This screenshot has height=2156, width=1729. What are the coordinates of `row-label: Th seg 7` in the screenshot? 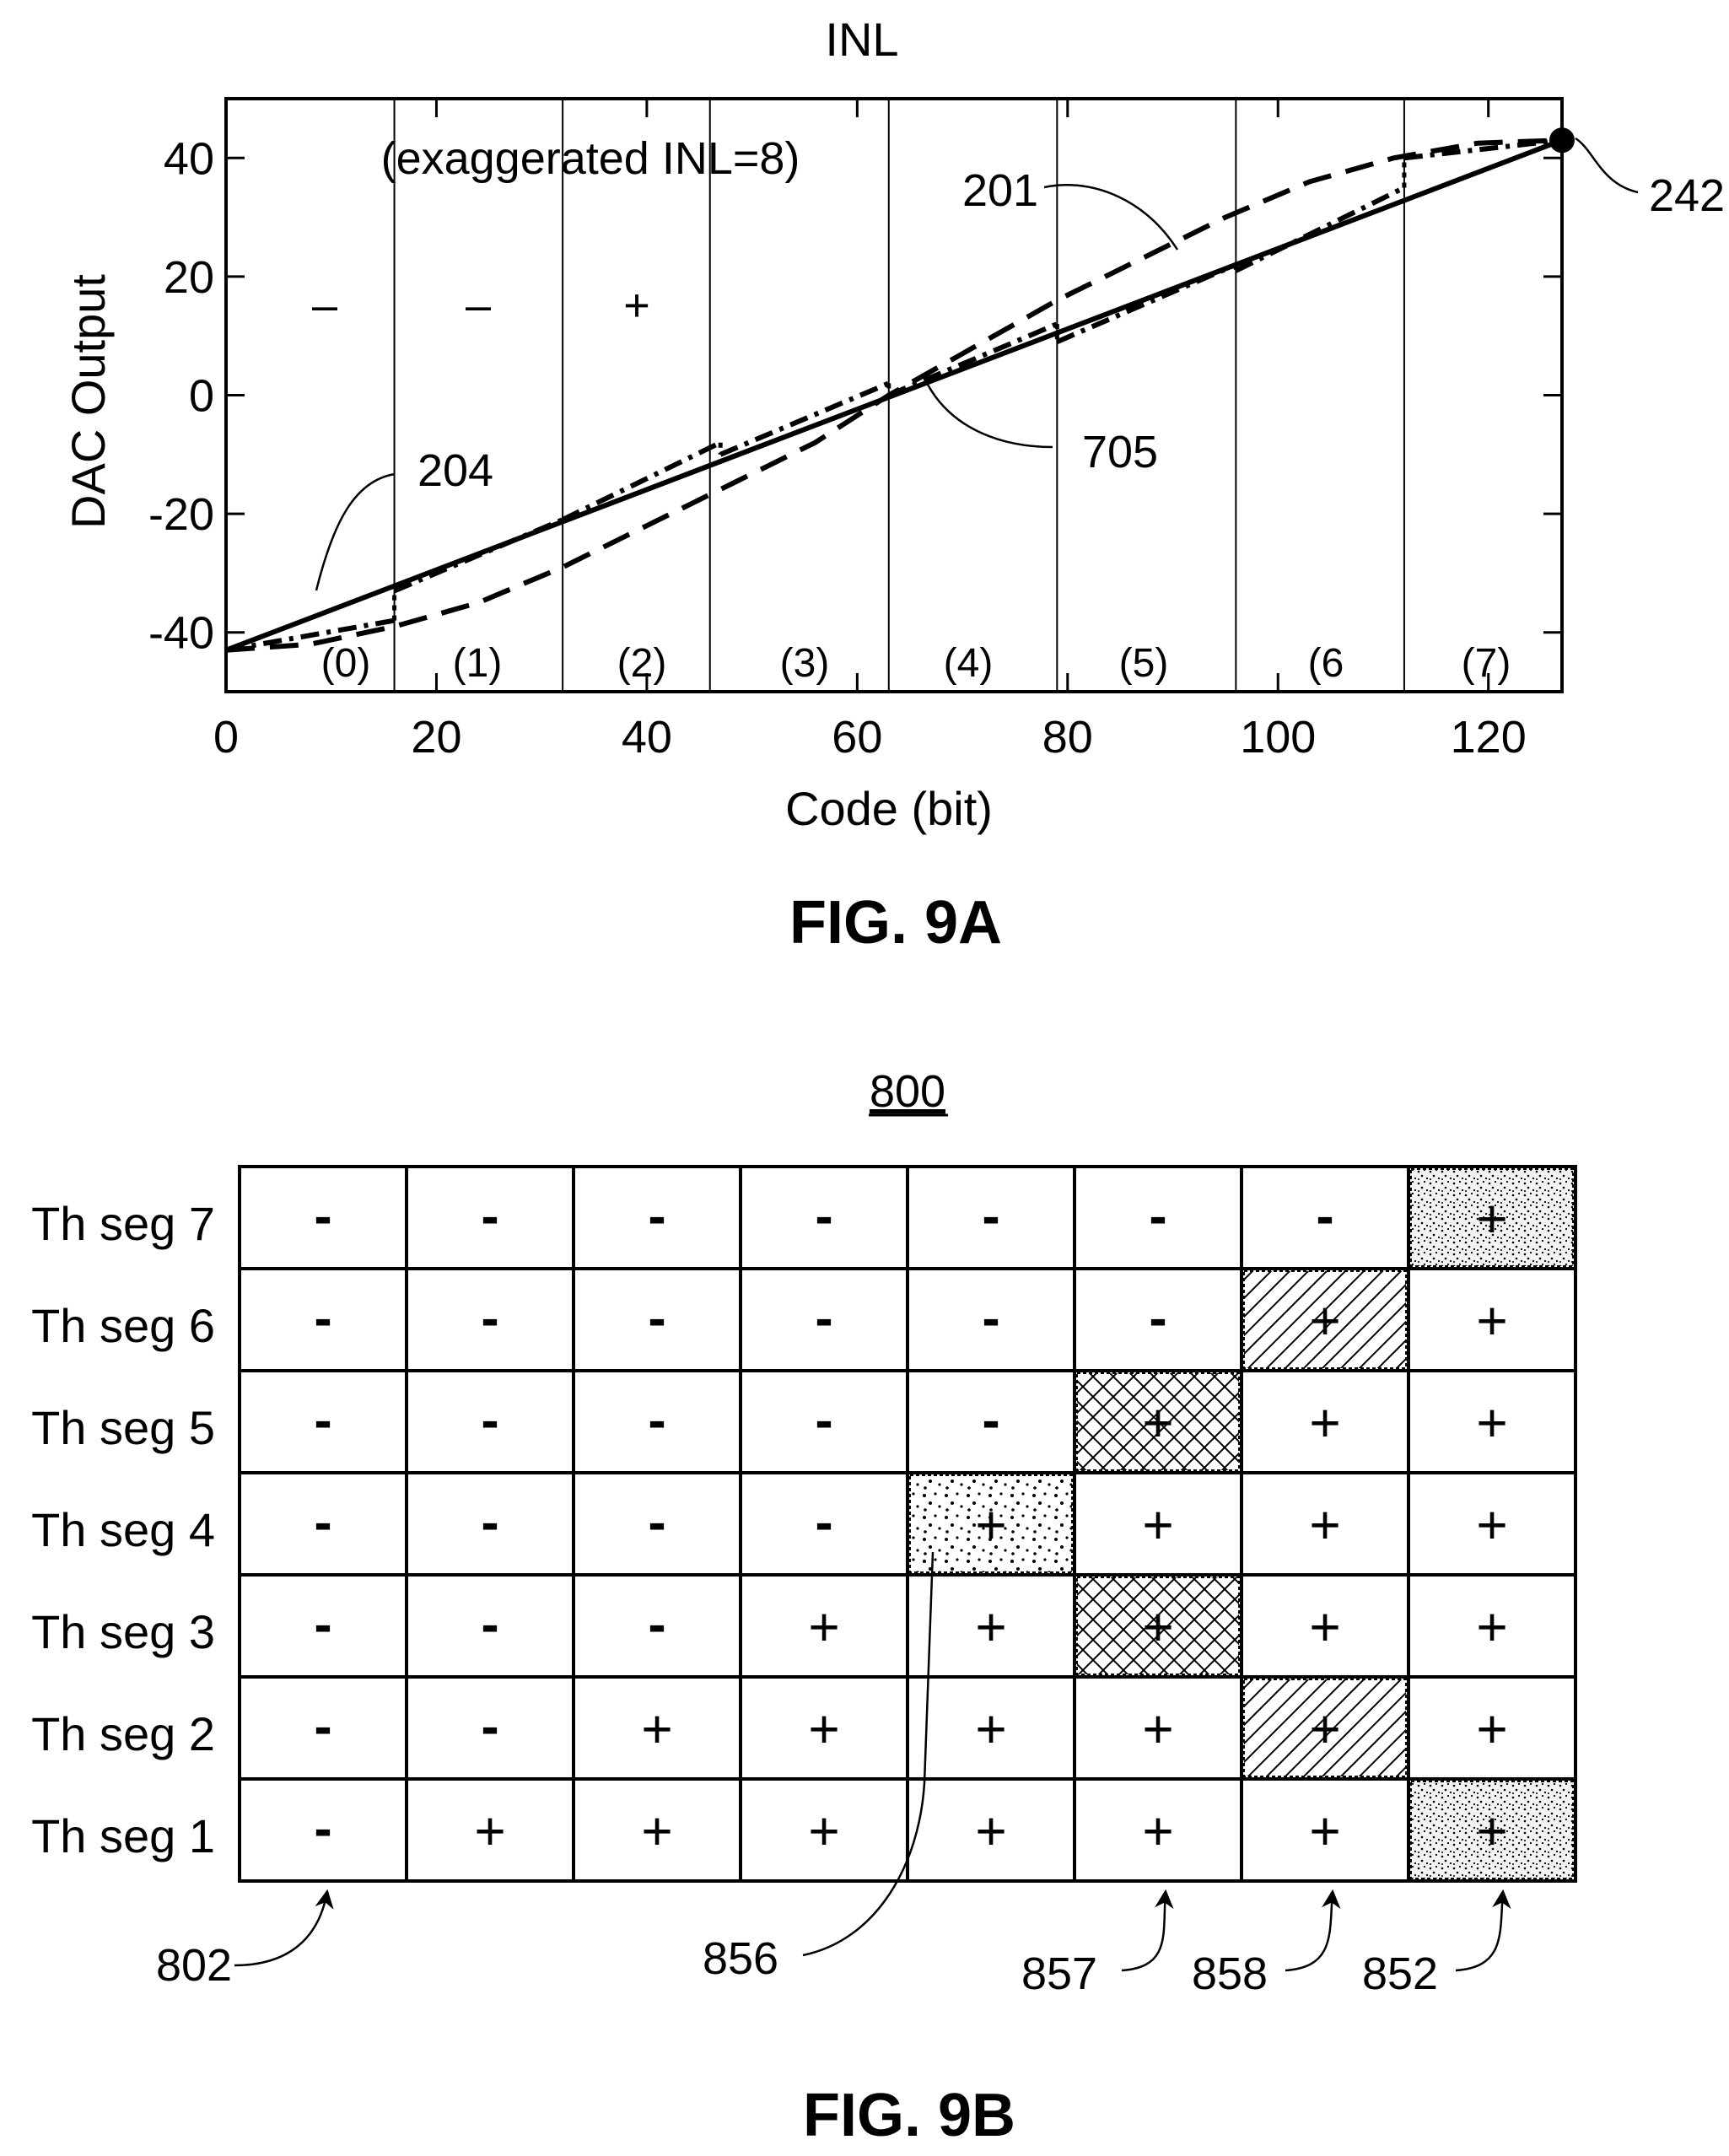 It's located at (123, 1223).